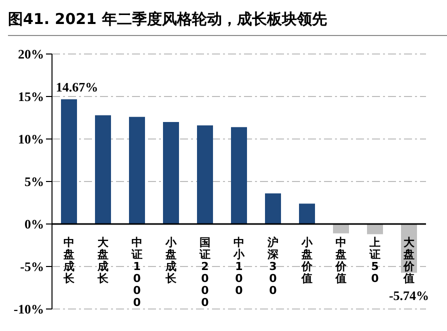  Describe the element at coordinates (307, 260) in the screenshot. I see `x-tick-label: 小盘价值` at that location.